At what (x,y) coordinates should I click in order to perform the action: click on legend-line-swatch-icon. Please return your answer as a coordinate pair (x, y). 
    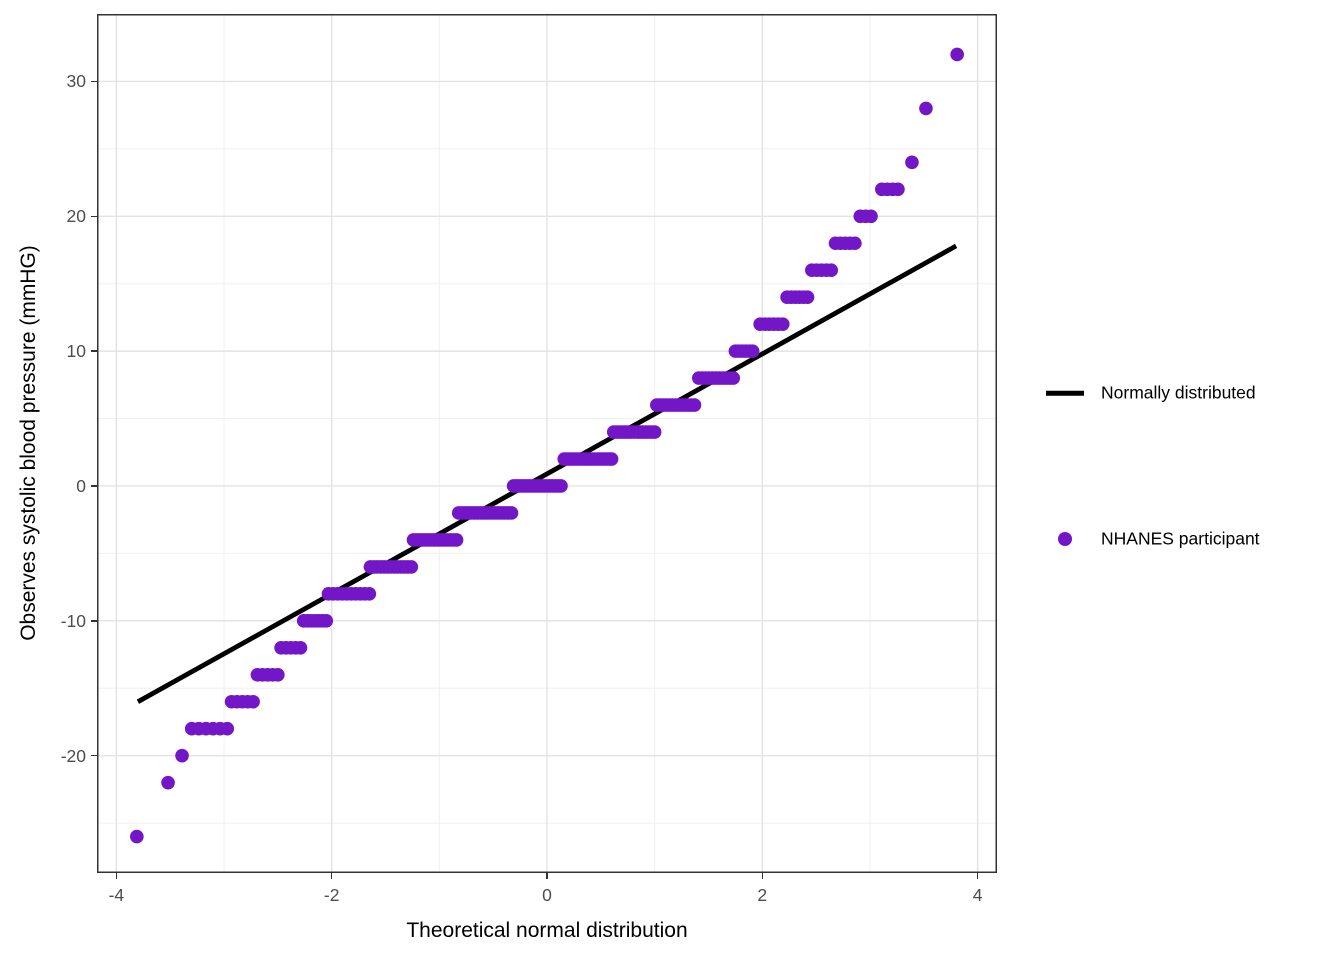
    Looking at the image, I should click on (1065, 393).